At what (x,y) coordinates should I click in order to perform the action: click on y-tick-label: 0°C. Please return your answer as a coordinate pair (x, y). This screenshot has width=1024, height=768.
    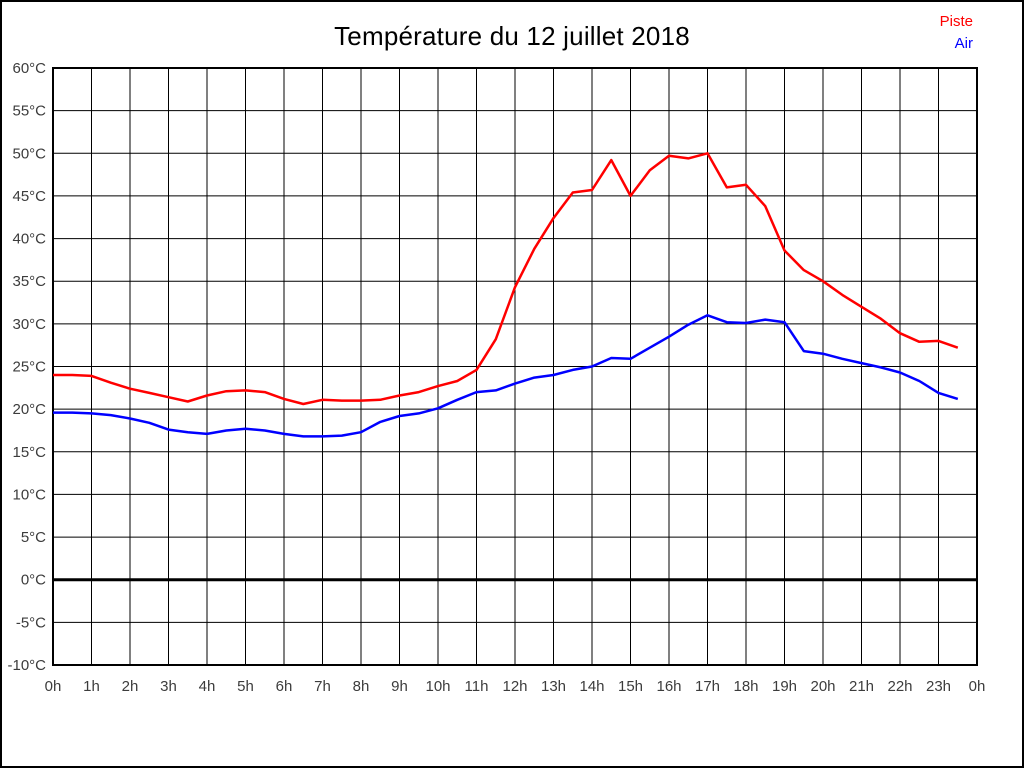
    Looking at the image, I should click on (33, 580).